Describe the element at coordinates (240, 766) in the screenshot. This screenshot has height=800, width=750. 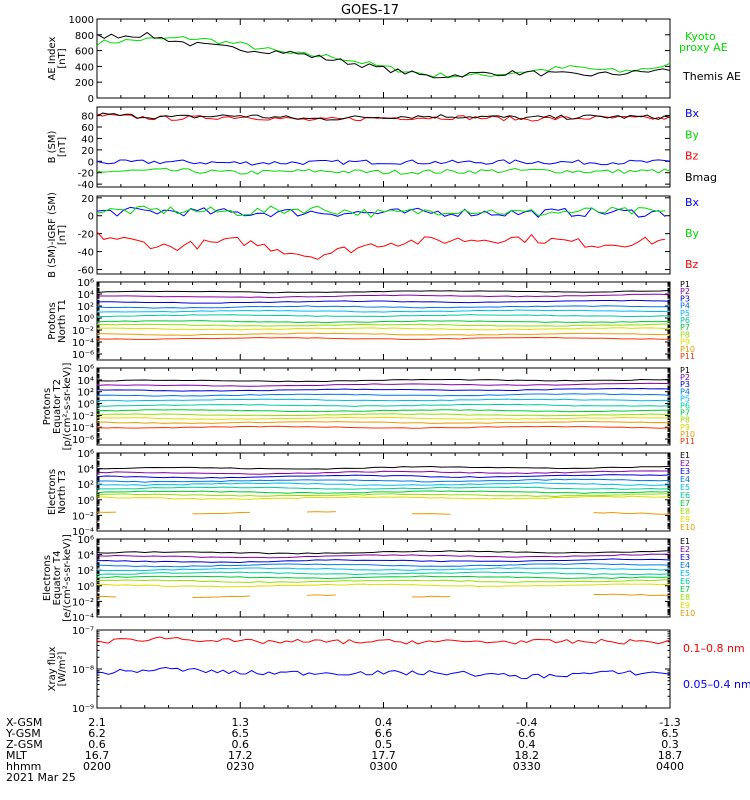
I see `ephemeris-value: 0230` at that location.